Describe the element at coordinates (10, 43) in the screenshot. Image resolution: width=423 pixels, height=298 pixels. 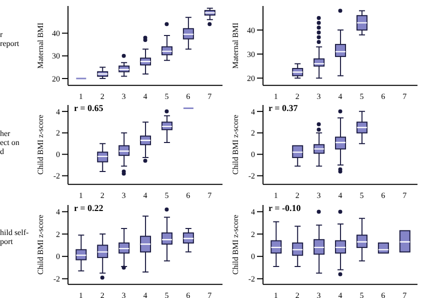
I see `text: report` at that location.